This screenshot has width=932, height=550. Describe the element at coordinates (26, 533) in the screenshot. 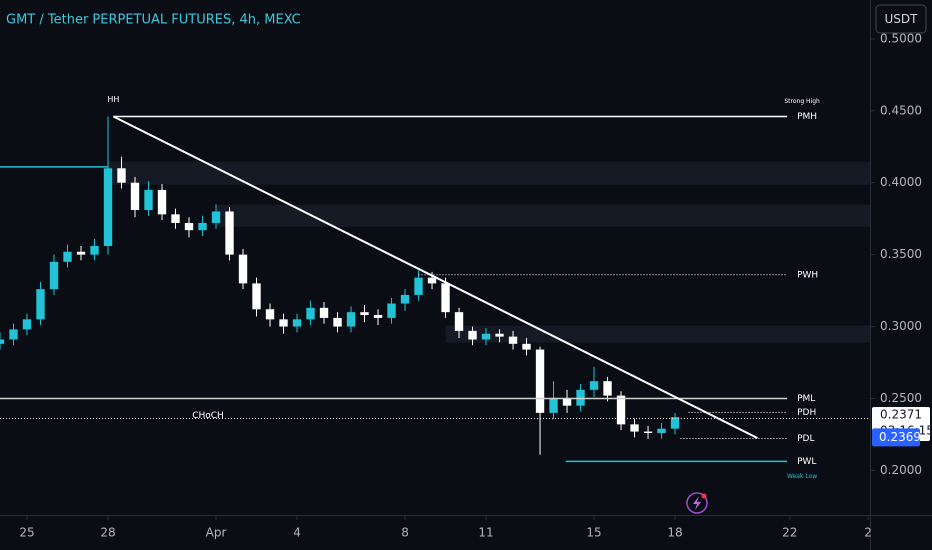

I see `x-tick-label: 25` at that location.